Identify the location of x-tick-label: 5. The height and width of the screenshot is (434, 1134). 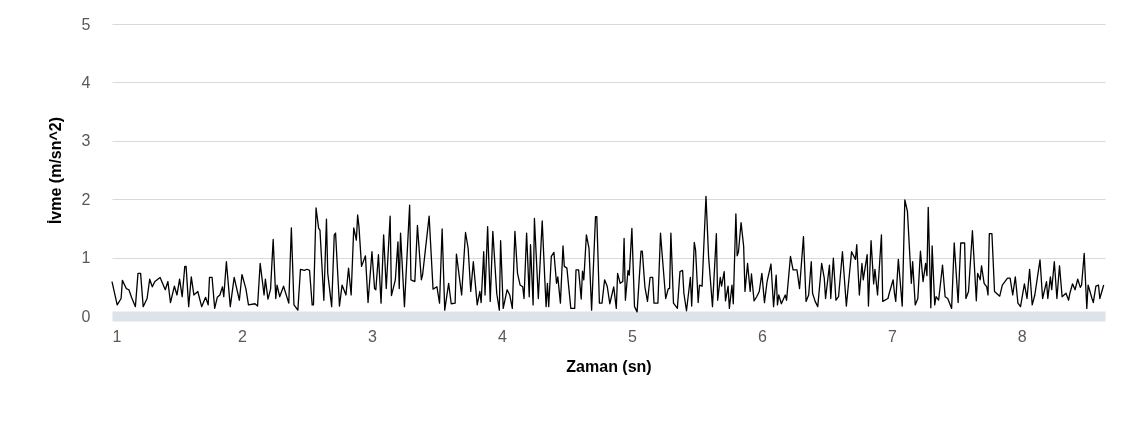
(632, 336).